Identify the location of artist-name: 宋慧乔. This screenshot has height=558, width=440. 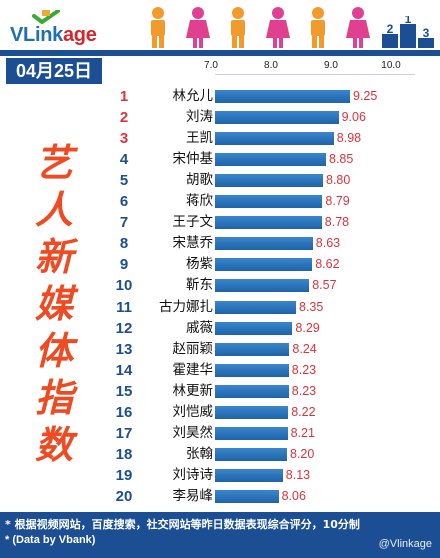
(193, 243).